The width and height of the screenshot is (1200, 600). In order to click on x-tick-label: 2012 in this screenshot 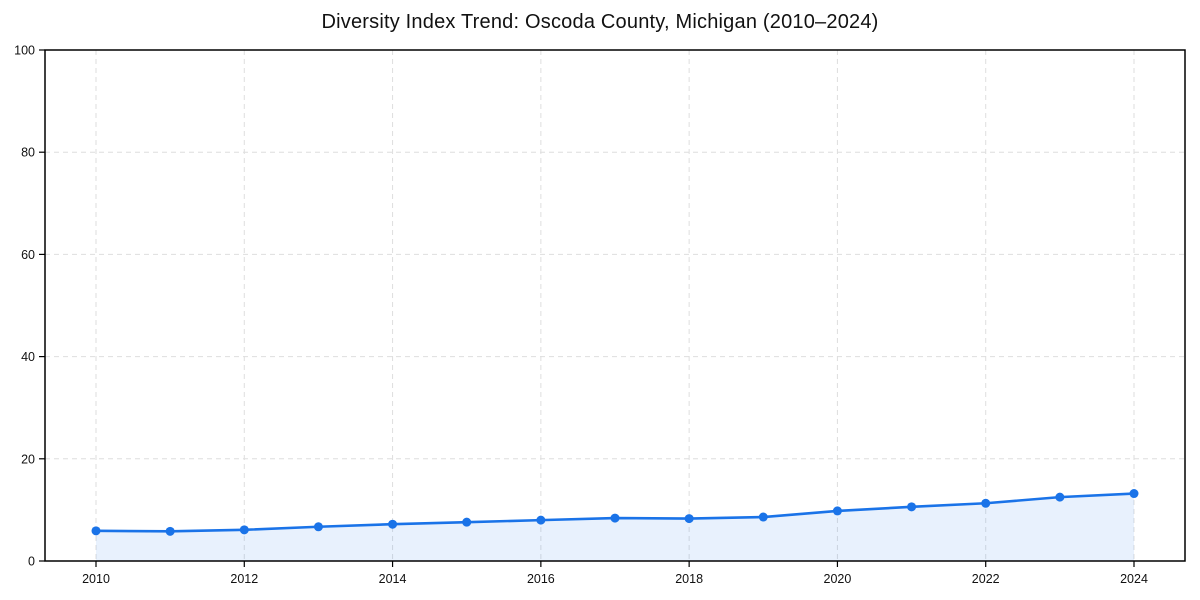, I will do `click(244, 579)`.